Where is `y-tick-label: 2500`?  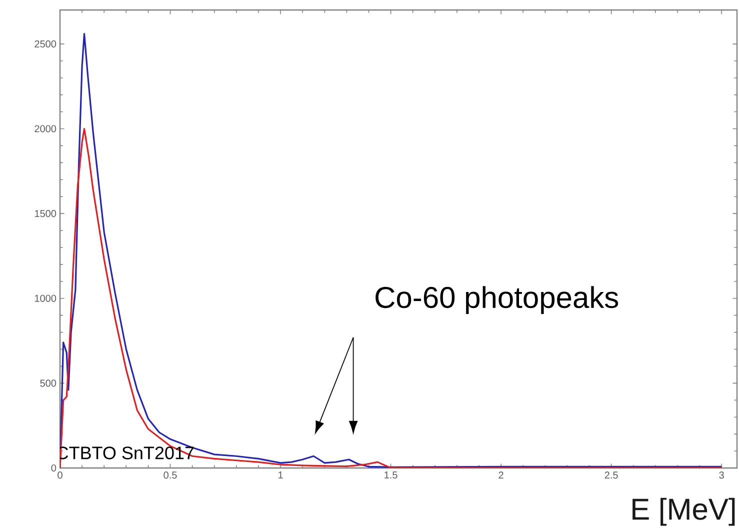
y-tick-label: 2500 is located at coordinates (45, 44).